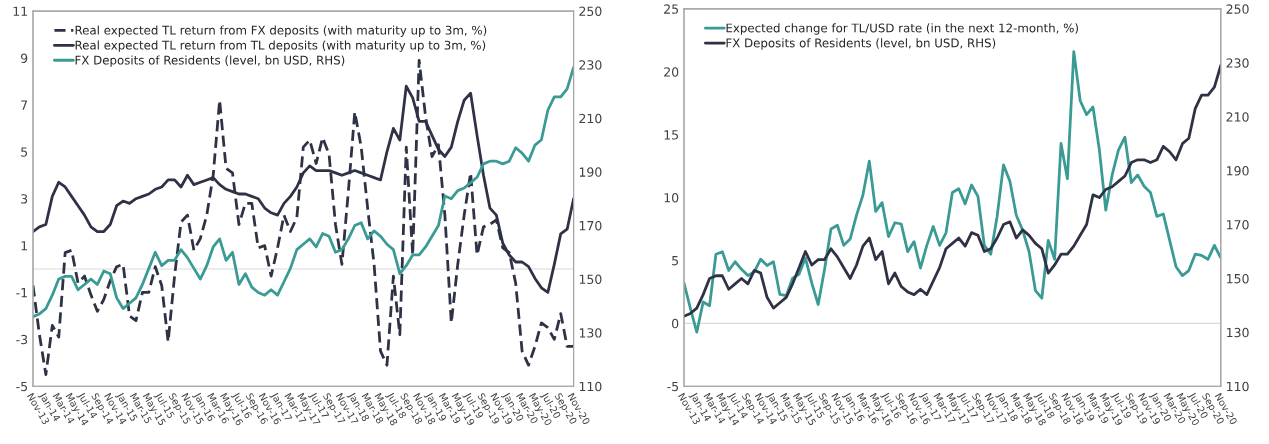  What do you see at coordinates (671, 9) in the screenshot?
I see `y-tick-label: 25` at bounding box center [671, 9].